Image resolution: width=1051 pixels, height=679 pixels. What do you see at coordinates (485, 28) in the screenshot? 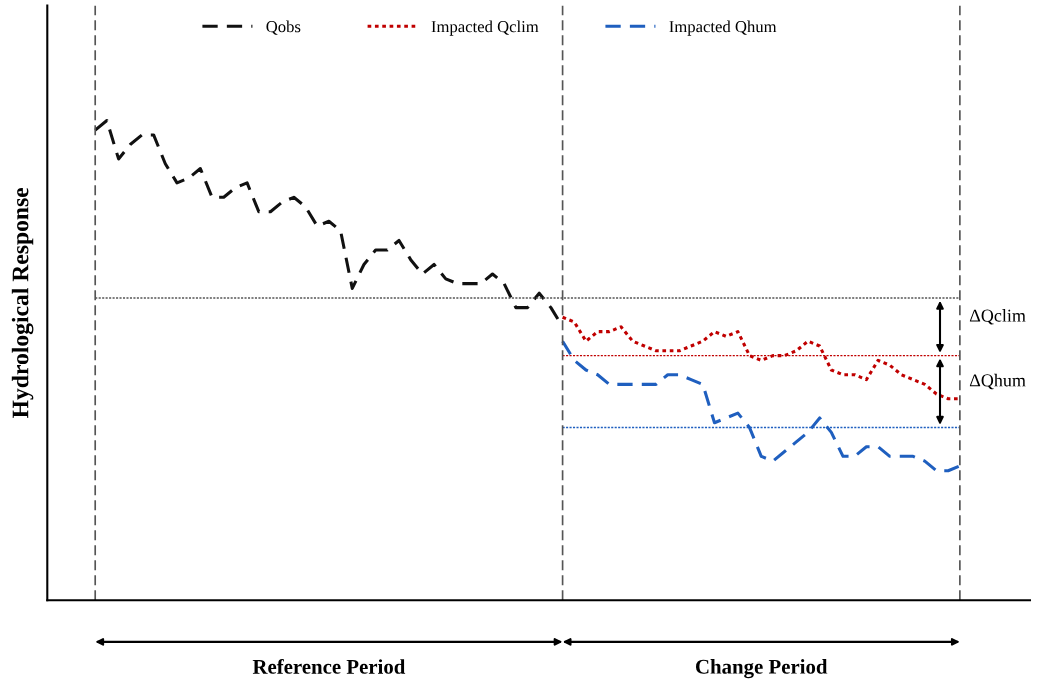
I see `legend-label: Impacted Qclim` at bounding box center [485, 28].